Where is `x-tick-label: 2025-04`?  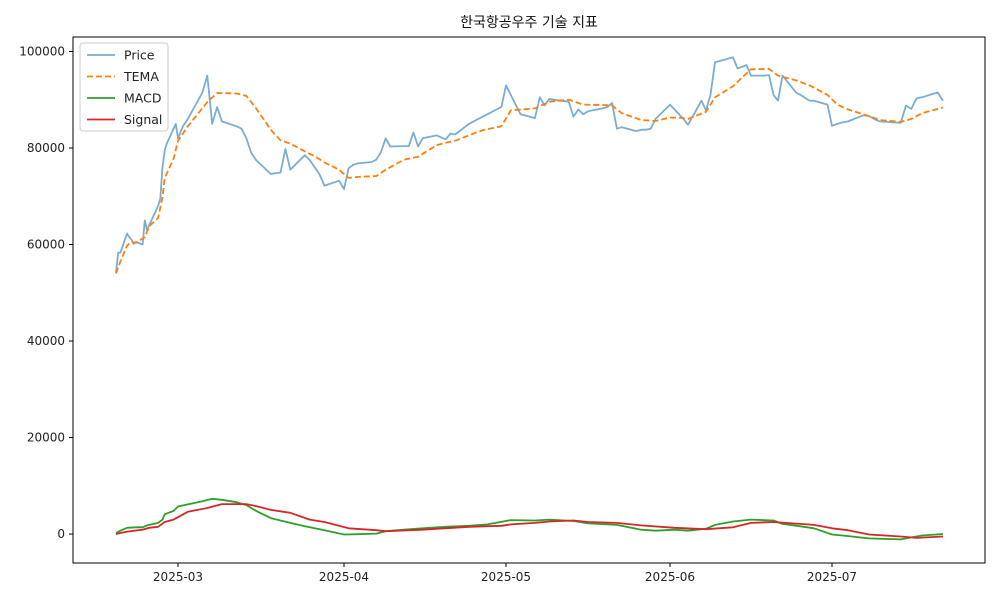 x-tick-label: 2025-04 is located at coordinates (344, 577).